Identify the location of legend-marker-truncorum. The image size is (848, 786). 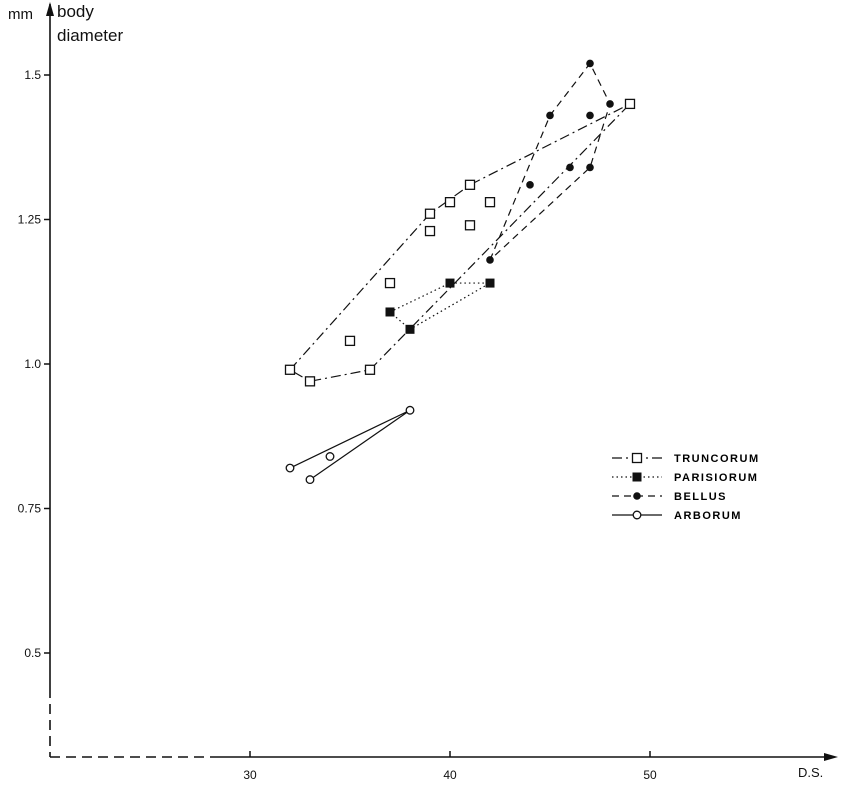
(637, 458).